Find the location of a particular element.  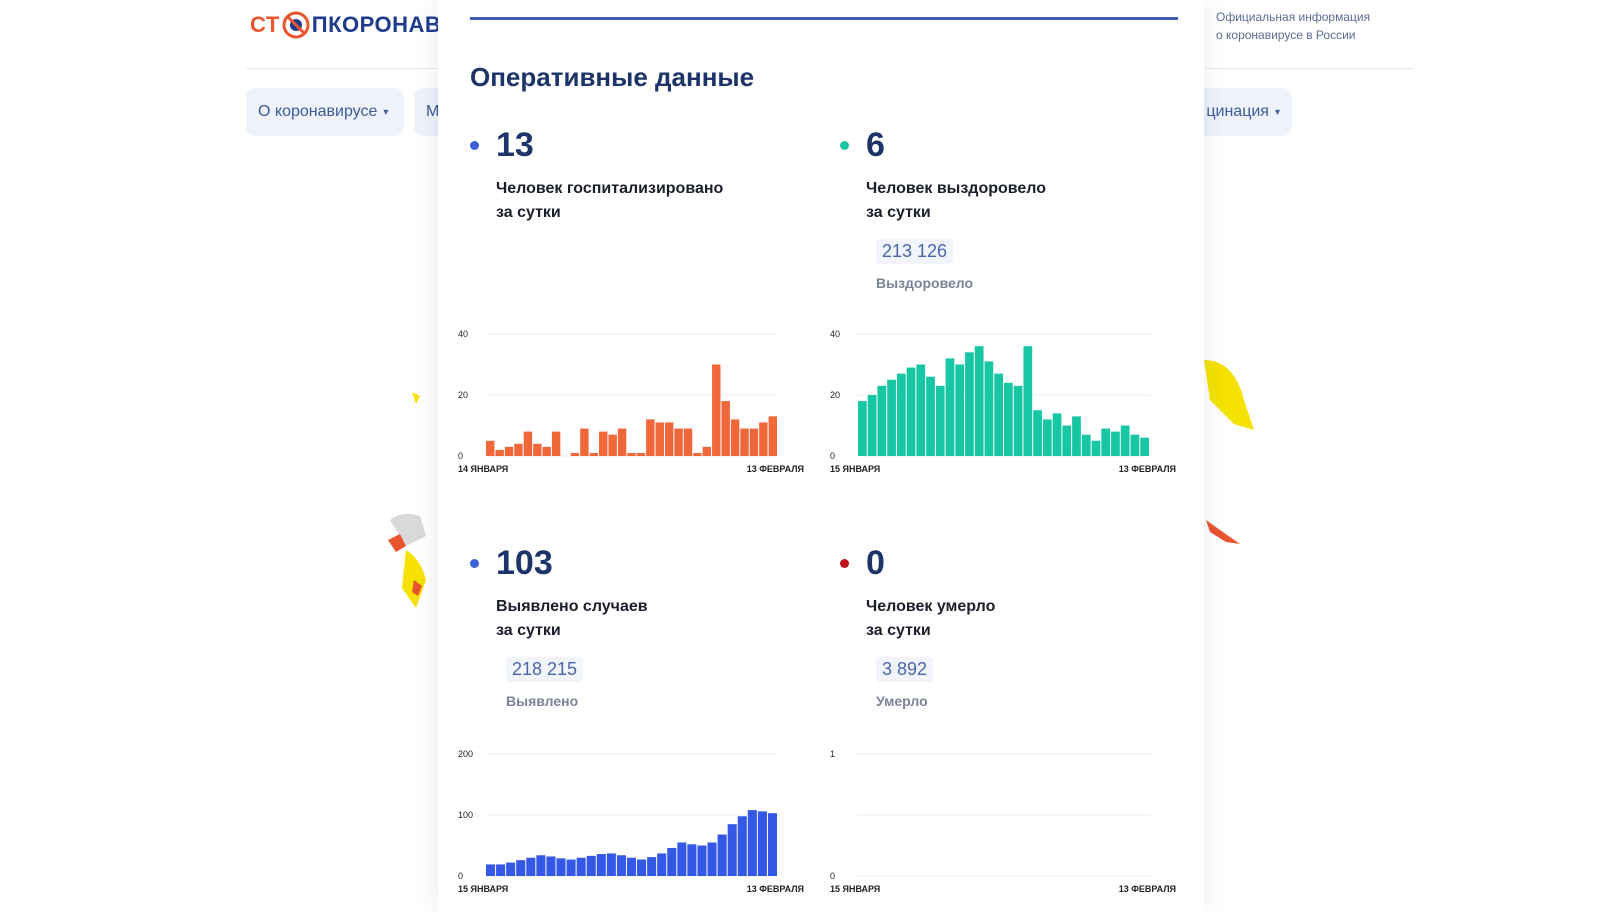

y-tick-label: 40 is located at coordinates (835, 334).